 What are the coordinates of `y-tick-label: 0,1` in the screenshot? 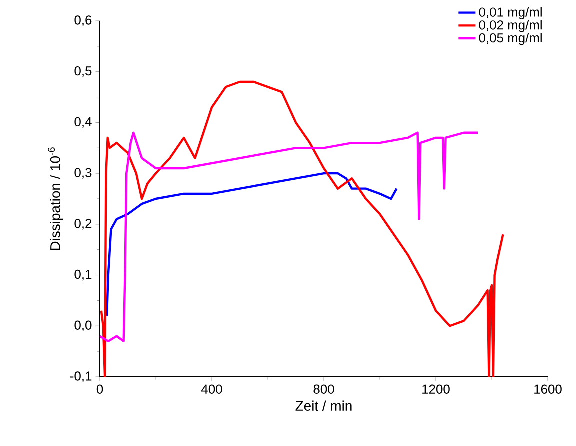 It's located at (83, 275).